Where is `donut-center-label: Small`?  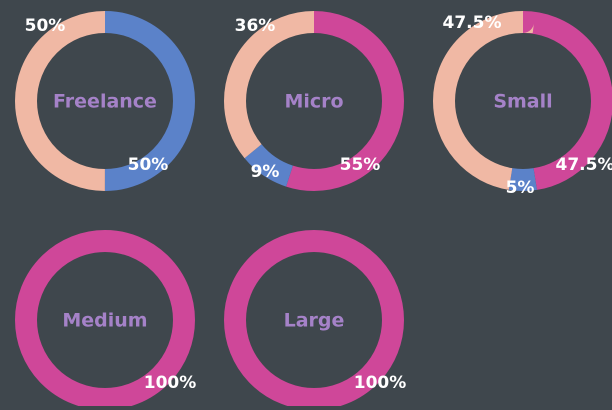 donut-center-label: Small is located at coordinates (522, 102).